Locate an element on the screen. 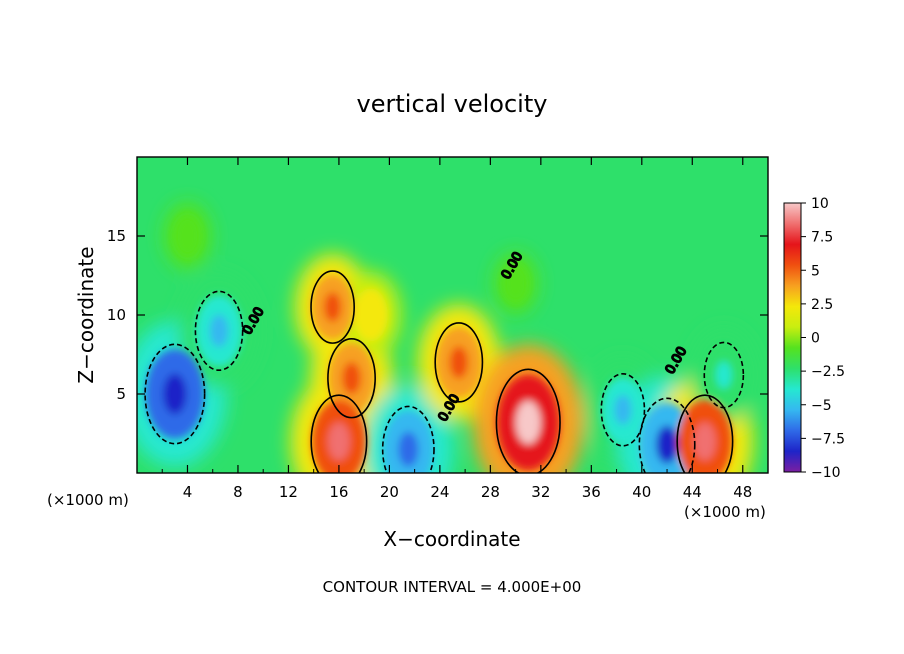 Image resolution: width=904 pixels, height=654 pixels. x-axis-label: X−coordinate is located at coordinates (451, 539).